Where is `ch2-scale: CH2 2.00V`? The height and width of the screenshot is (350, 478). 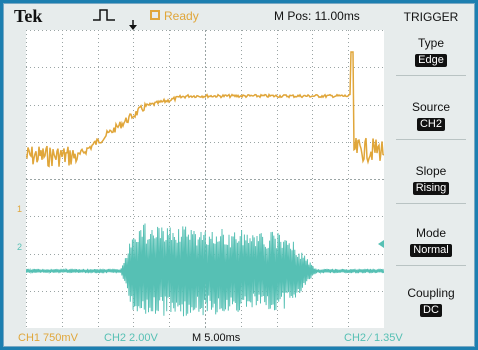 ch2-scale: CH2 2.00V is located at coordinates (131, 338).